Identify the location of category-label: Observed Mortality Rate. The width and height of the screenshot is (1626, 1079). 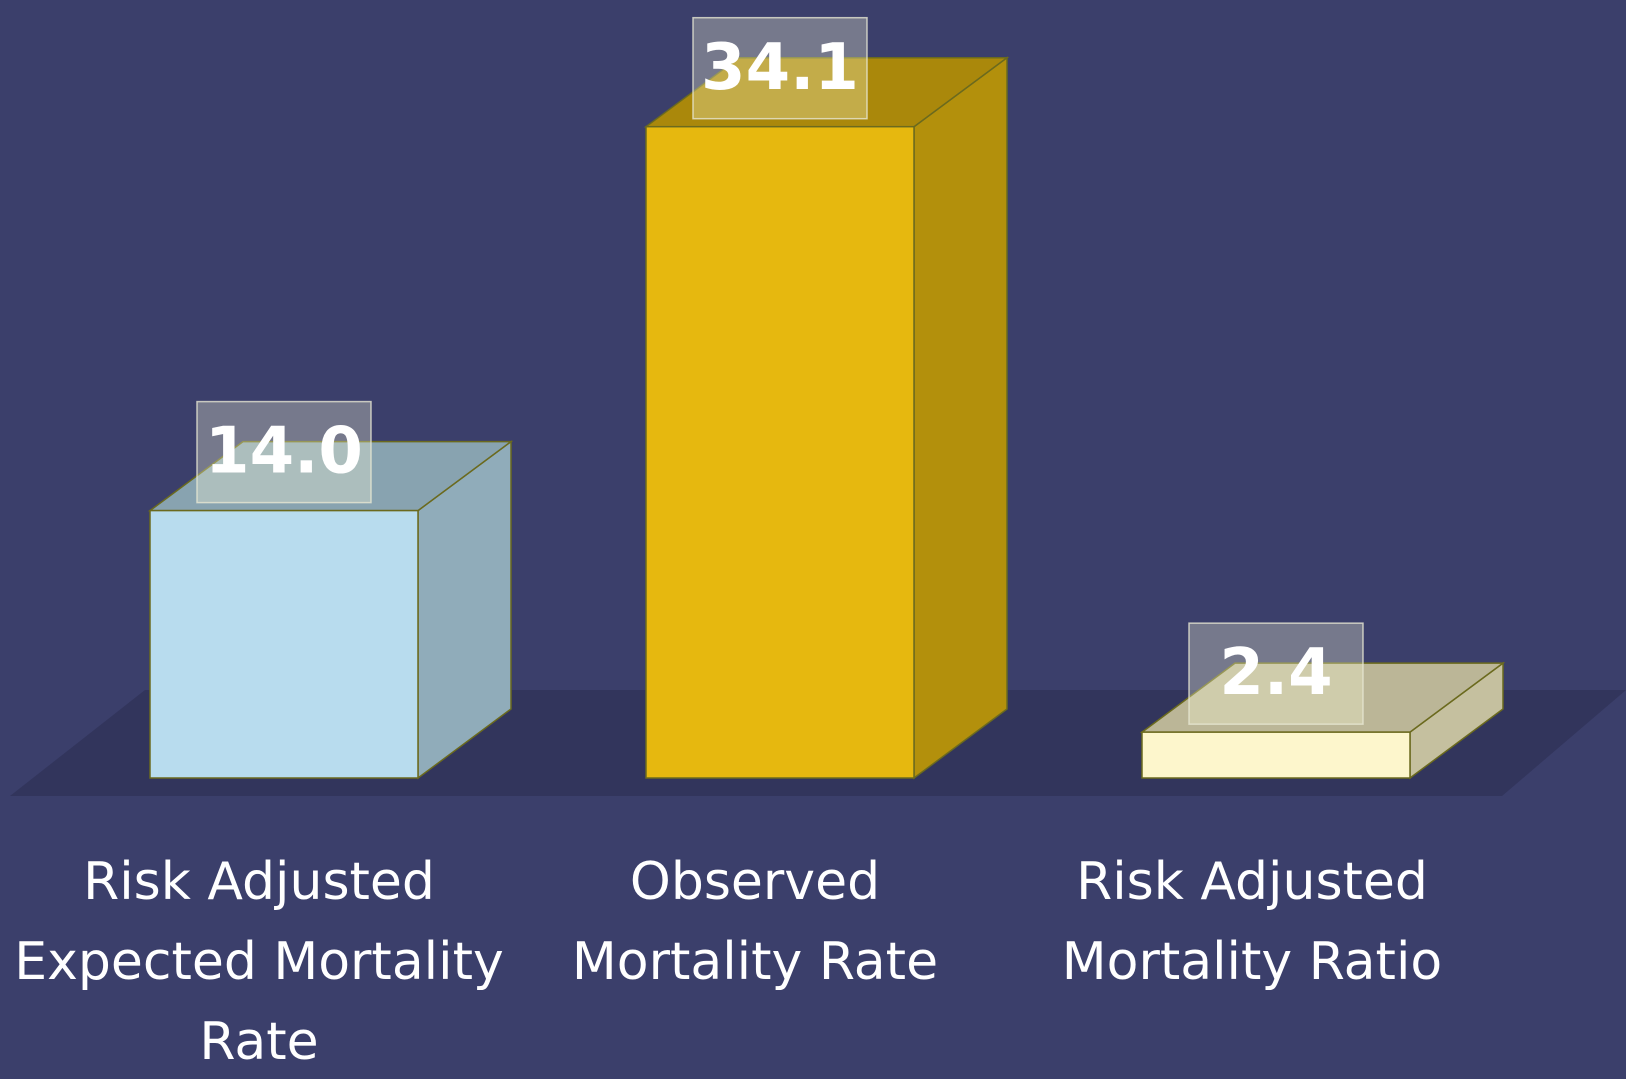
(755, 922).